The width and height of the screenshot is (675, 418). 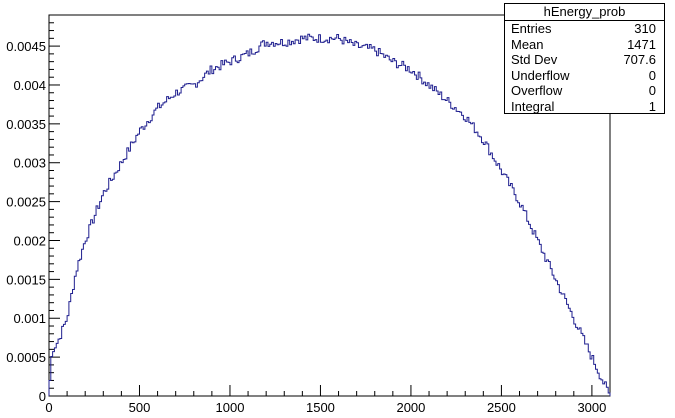 I want to click on y-tick-label: 0.0015, so click(x=26, y=279).